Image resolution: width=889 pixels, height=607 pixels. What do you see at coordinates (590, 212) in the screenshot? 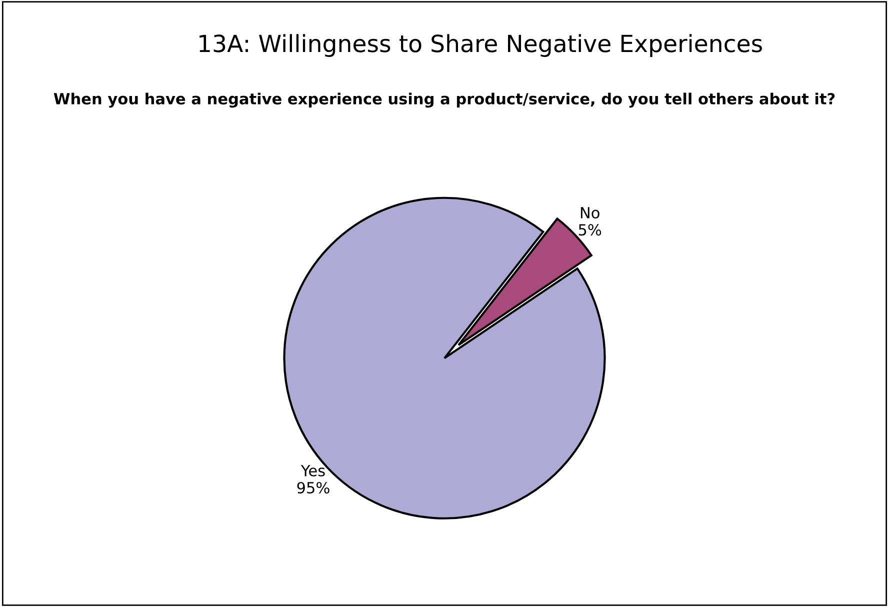
I see `slice-label: No` at bounding box center [590, 212].